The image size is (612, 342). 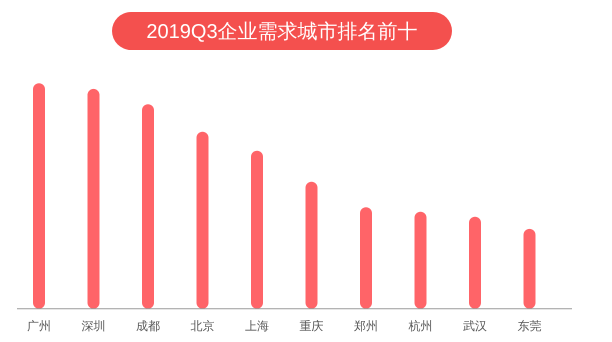 What do you see at coordinates (475, 326) in the screenshot?
I see `x-tick-label: 武汉` at bounding box center [475, 326].